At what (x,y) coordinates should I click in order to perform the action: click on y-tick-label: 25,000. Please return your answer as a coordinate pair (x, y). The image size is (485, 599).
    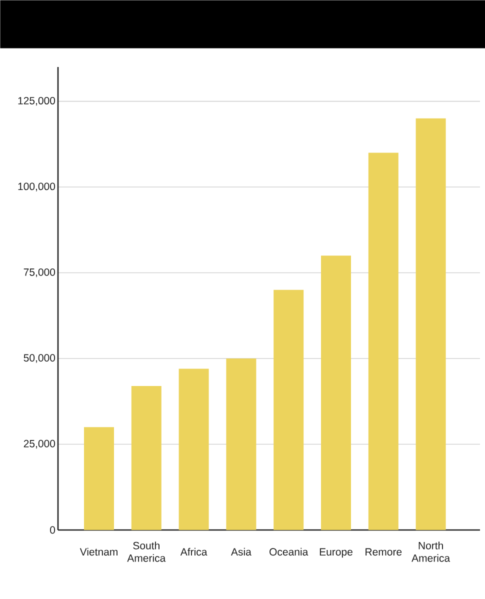
    Looking at the image, I should click on (40, 444).